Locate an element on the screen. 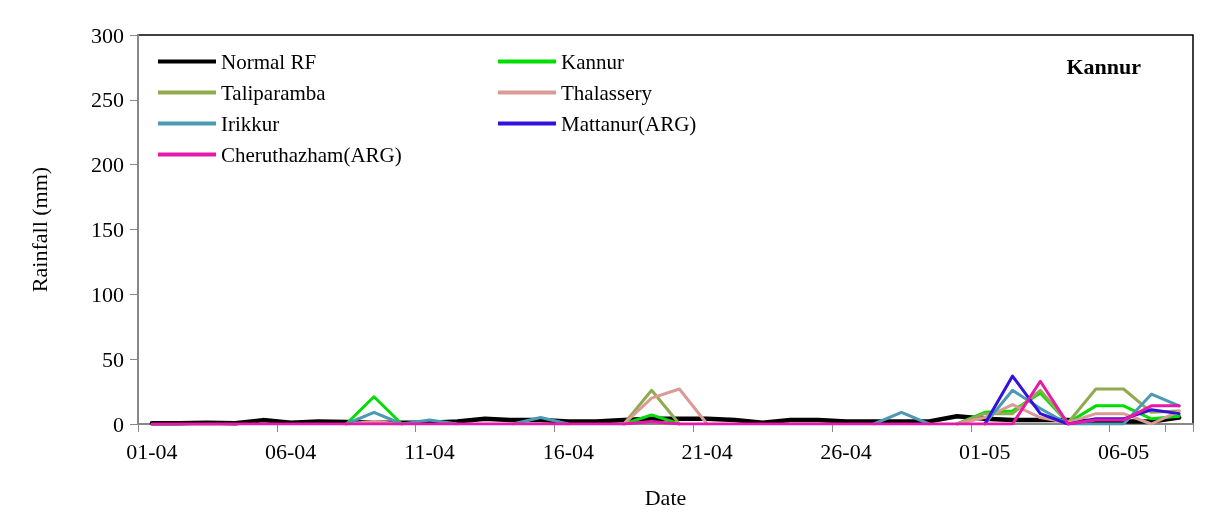 The image size is (1214, 531). y-tick-label: 0 is located at coordinates (118, 424).